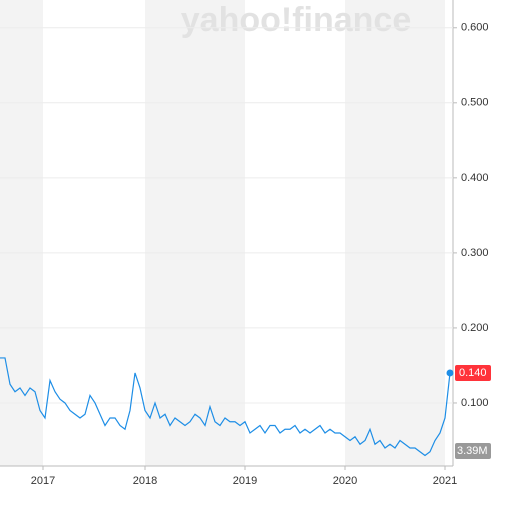  Describe the element at coordinates (475, 178) in the screenshot. I see `y-tick-label: 0.400` at that location.